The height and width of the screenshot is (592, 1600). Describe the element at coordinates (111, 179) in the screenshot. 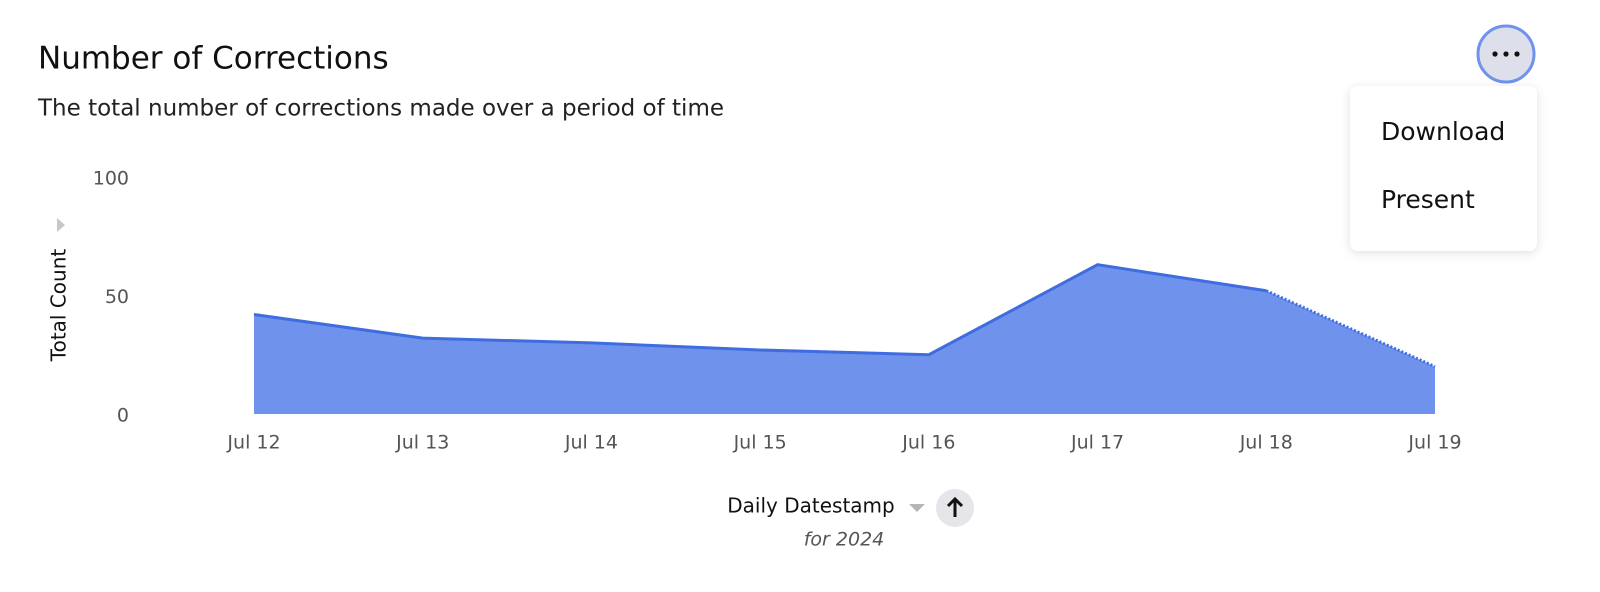

I see `y-tick-label: 100` at that location.